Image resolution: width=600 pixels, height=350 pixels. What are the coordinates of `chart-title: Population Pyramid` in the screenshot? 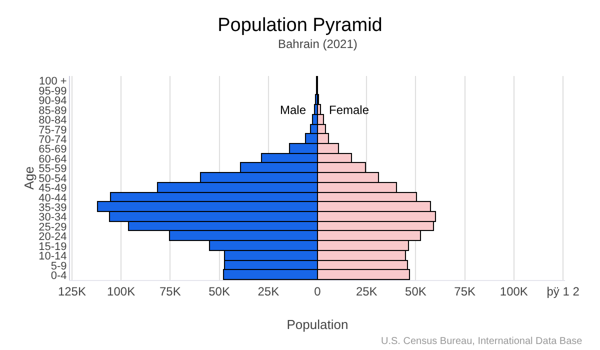 It's located at (300, 25).